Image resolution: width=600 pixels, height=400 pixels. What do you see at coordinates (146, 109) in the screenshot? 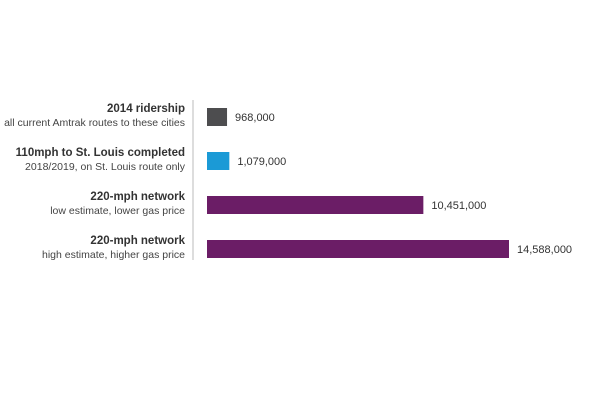
I see `category-title-1: 2014 ridership` at bounding box center [146, 109].